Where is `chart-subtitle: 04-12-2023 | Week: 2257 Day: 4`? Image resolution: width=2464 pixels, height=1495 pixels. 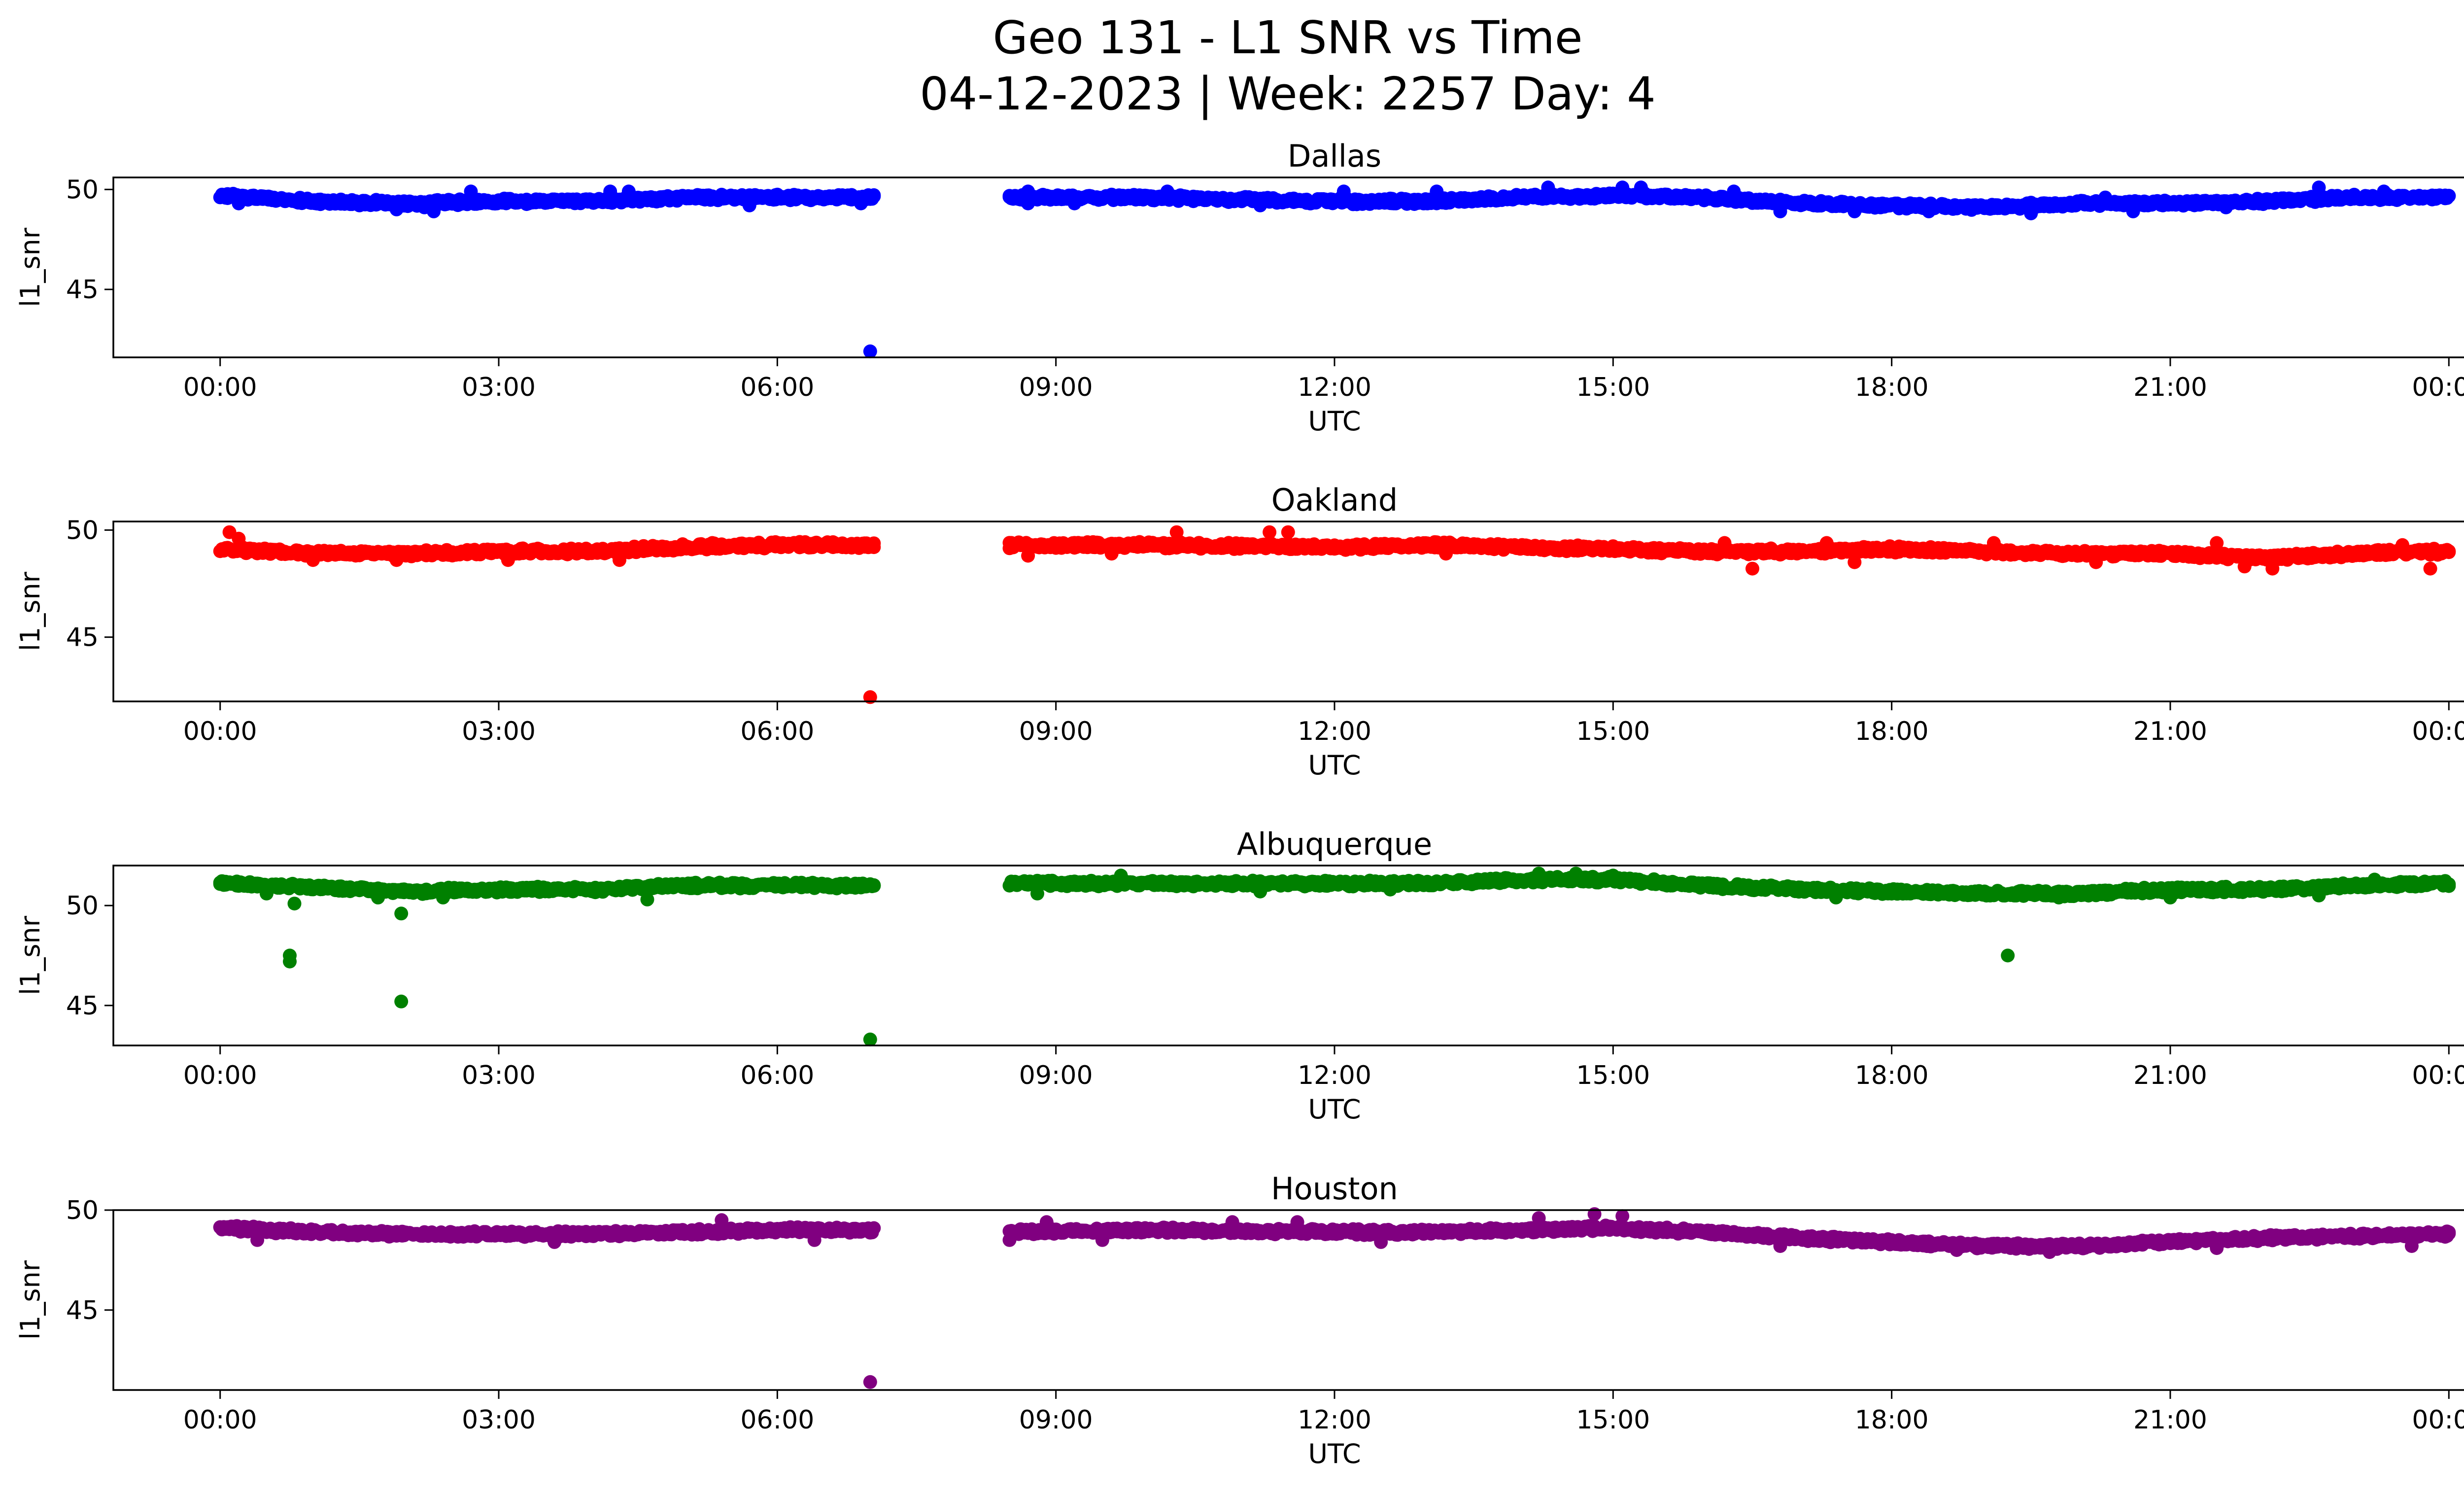 chart-subtitle: 04-12-2023 | Week: 2257 Day: 4 is located at coordinates (1288, 94).